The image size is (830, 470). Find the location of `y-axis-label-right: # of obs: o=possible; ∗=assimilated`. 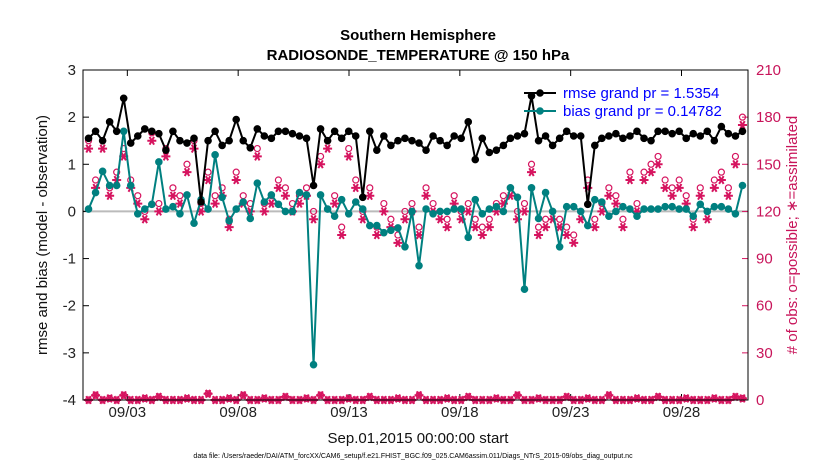

y-axis-label-right: # of obs: o=possible; ∗=assimilated is located at coordinates (792, 235).